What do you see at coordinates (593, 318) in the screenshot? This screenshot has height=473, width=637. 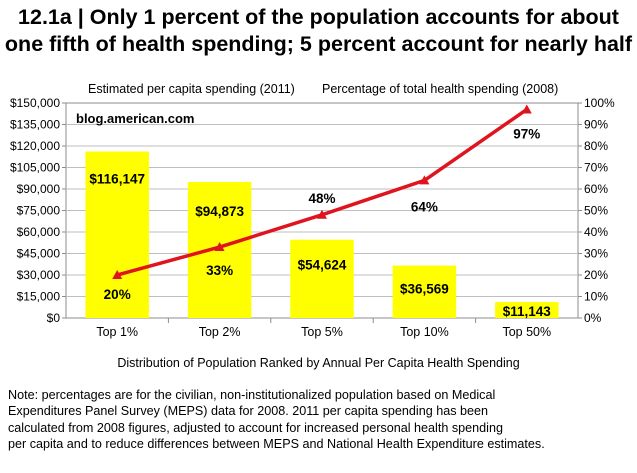 I see `y2-tick-label: 0%` at bounding box center [593, 318].